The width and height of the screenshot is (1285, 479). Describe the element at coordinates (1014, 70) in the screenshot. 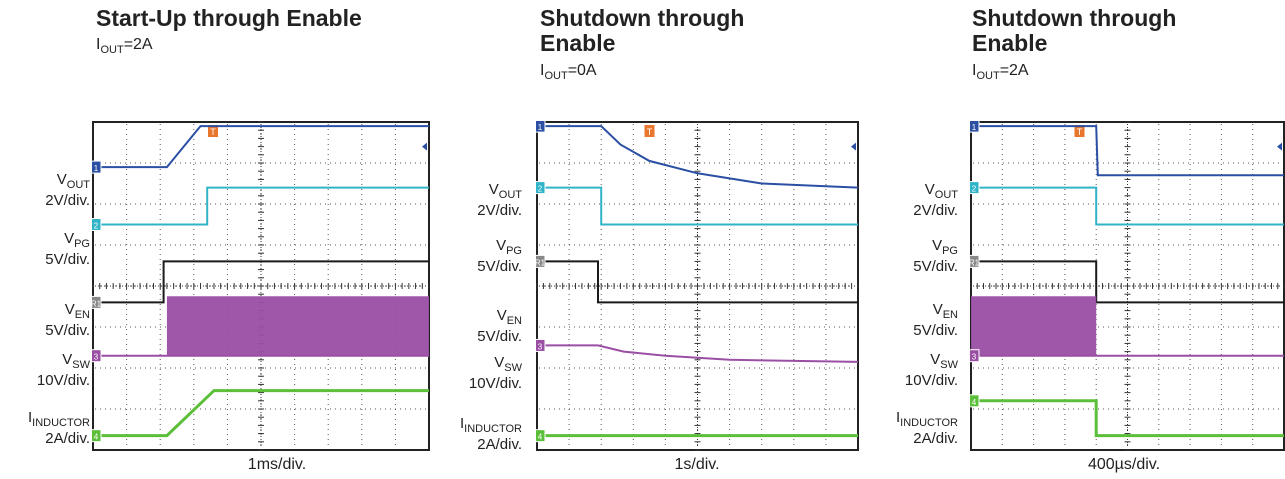

I see `condition-value: =2A` at that location.